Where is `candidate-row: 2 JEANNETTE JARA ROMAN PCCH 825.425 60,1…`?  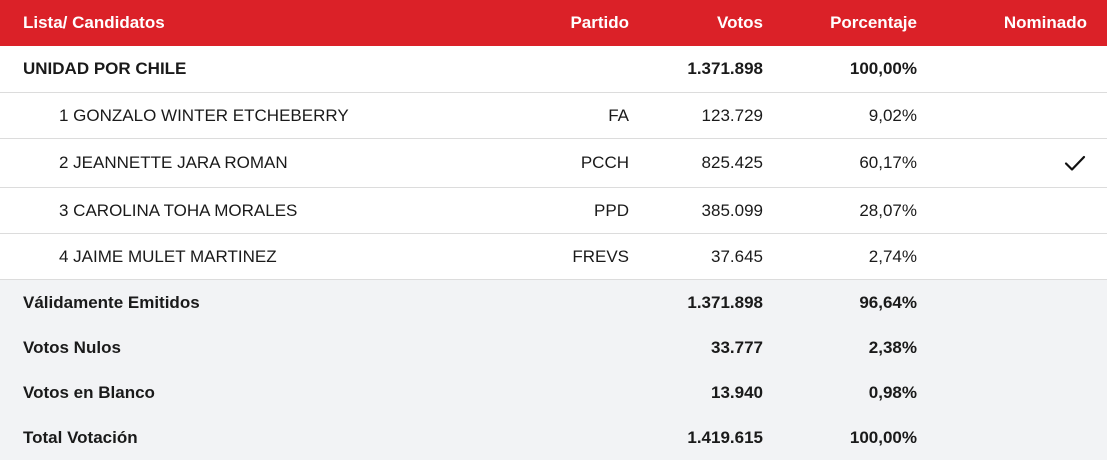 candidate-row: 2 JEANNETTE JARA ROMAN PCCH 825.425 60,1… is located at coordinates (553, 163).